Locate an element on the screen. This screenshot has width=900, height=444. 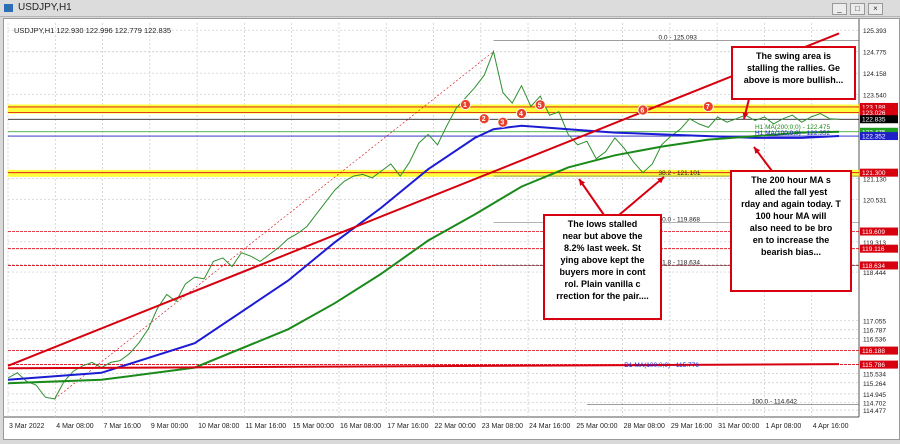
y-tick-label: 114.477 is located at coordinates (874, 411).